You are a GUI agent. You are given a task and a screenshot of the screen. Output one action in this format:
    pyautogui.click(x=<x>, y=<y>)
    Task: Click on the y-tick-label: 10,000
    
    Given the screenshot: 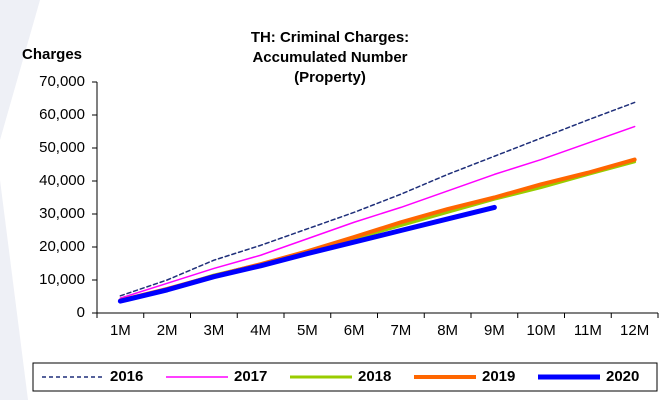 What is the action you would take?
    pyautogui.click(x=62, y=279)
    